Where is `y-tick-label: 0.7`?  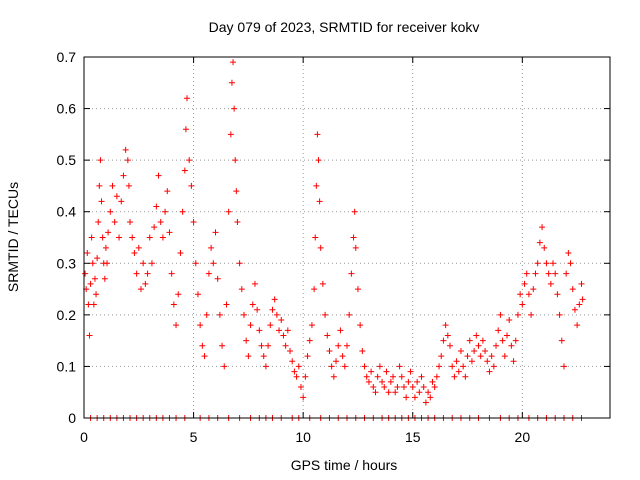 y-tick-label: 0.7 is located at coordinates (67, 57).